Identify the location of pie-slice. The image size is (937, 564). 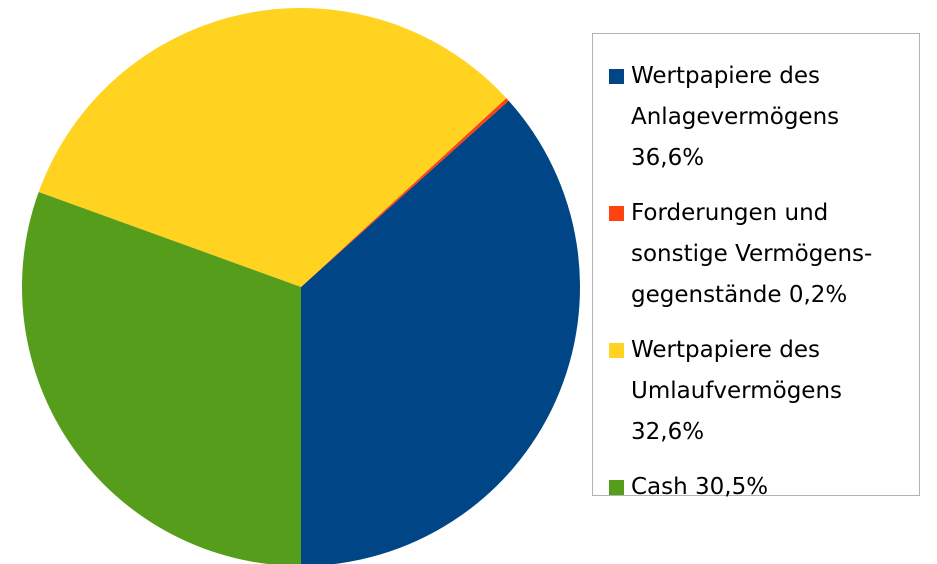
(405, 192).